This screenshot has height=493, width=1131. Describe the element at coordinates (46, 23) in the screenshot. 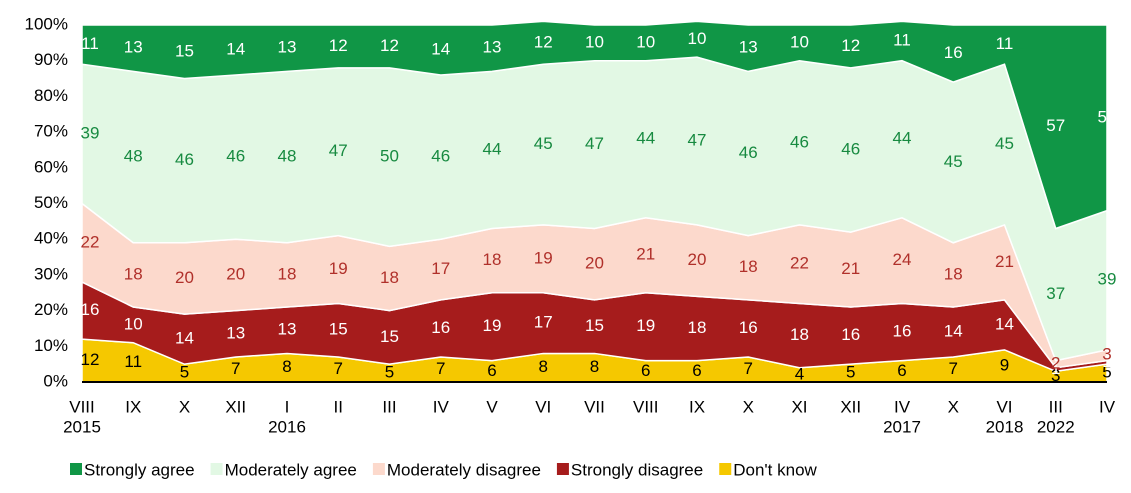

I see `y-tick-label: 100%` at that location.